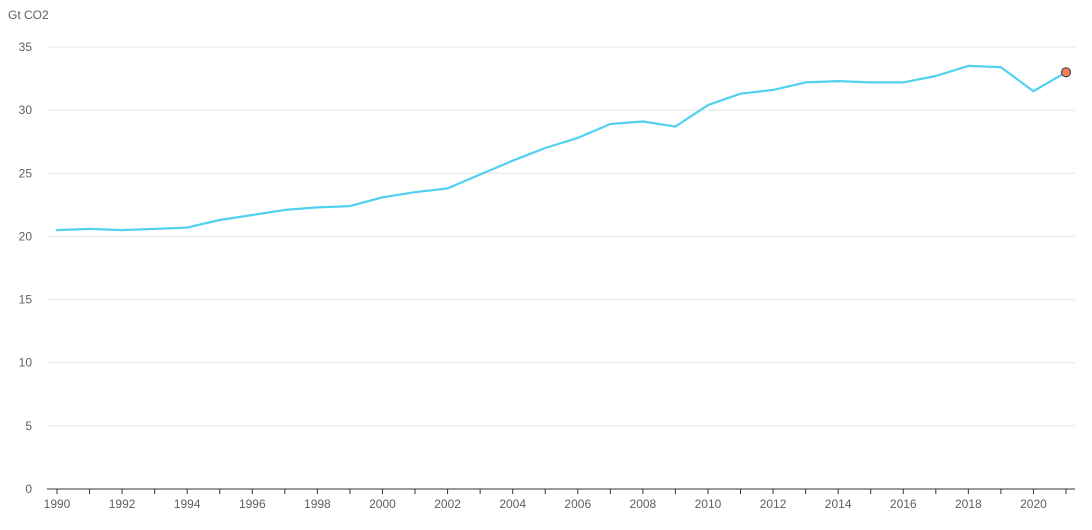 The image size is (1092, 530). Describe the element at coordinates (26, 300) in the screenshot. I see `y-tick-label-15: 15` at that location.